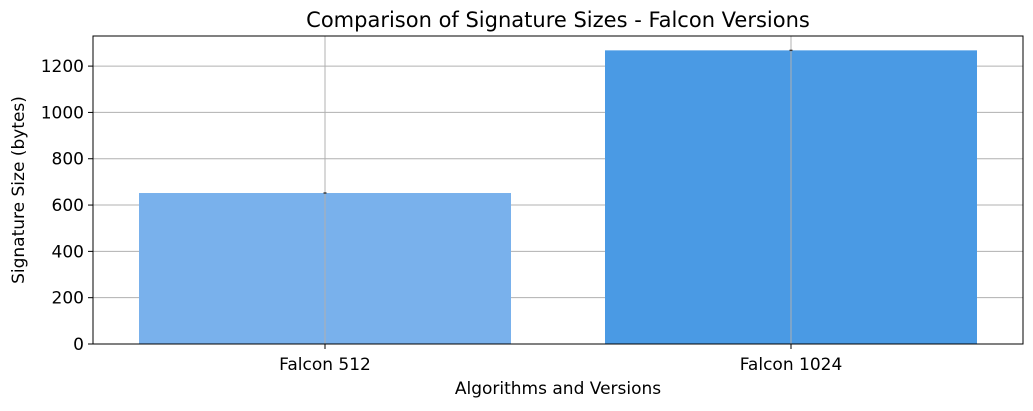  I want to click on y-tick-label: 1000, so click(62, 113).